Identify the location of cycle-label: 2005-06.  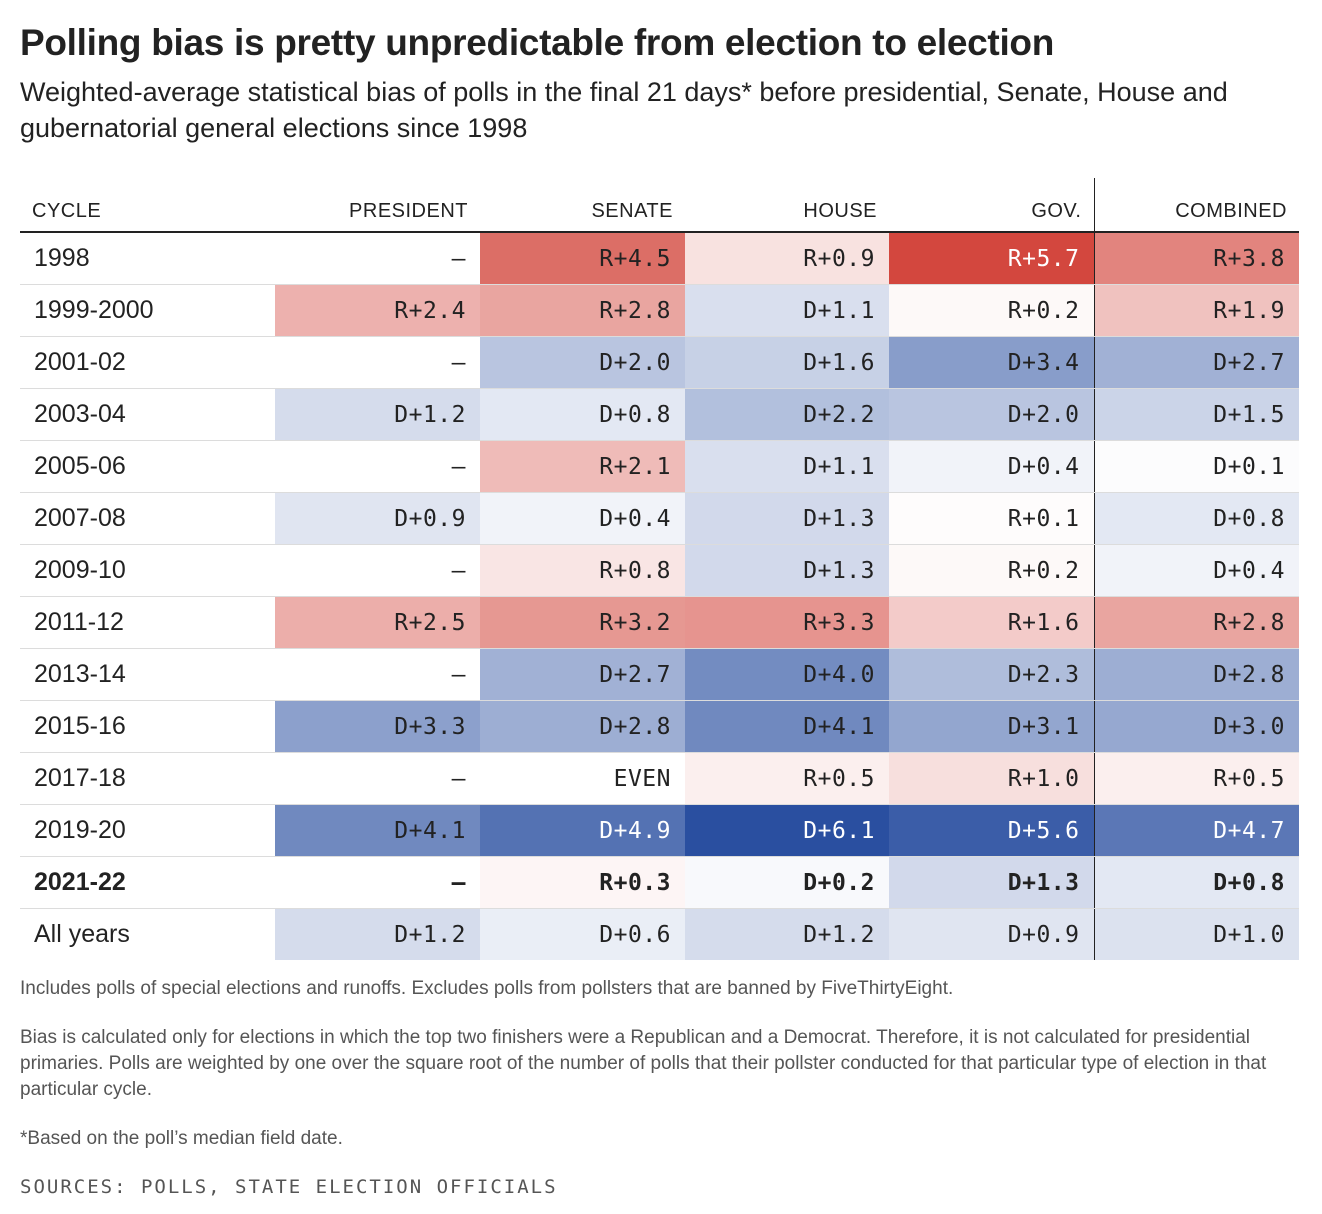
(147, 466).